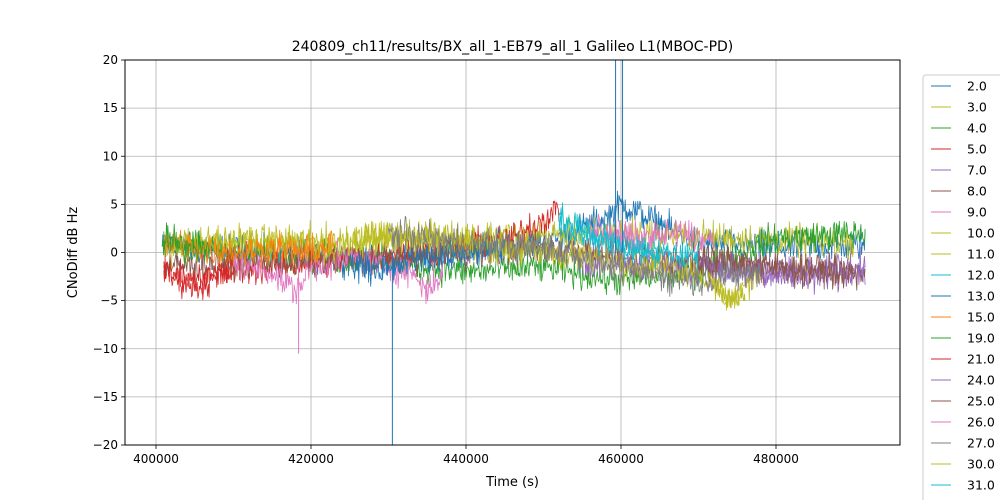  What do you see at coordinates (776, 459) in the screenshot?
I see `x-tick-label: 480000` at bounding box center [776, 459].